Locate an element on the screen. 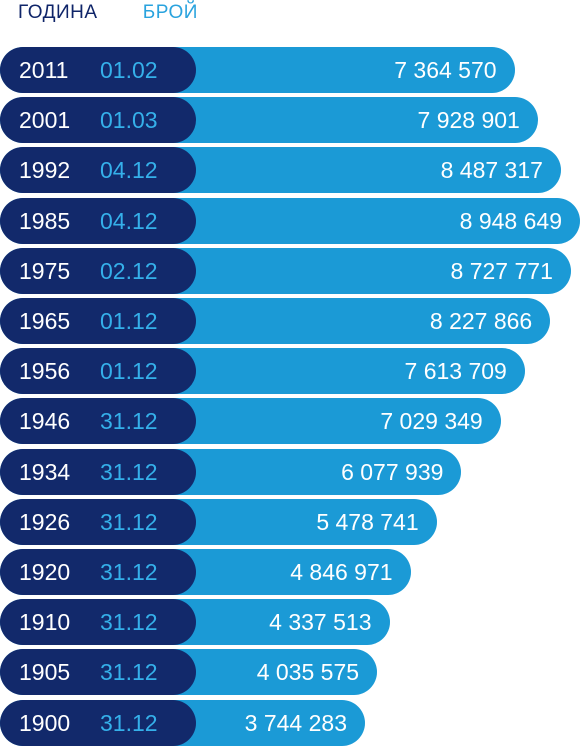  bar-row: 1900 31.12 3 744 283 is located at coordinates (182, 722).